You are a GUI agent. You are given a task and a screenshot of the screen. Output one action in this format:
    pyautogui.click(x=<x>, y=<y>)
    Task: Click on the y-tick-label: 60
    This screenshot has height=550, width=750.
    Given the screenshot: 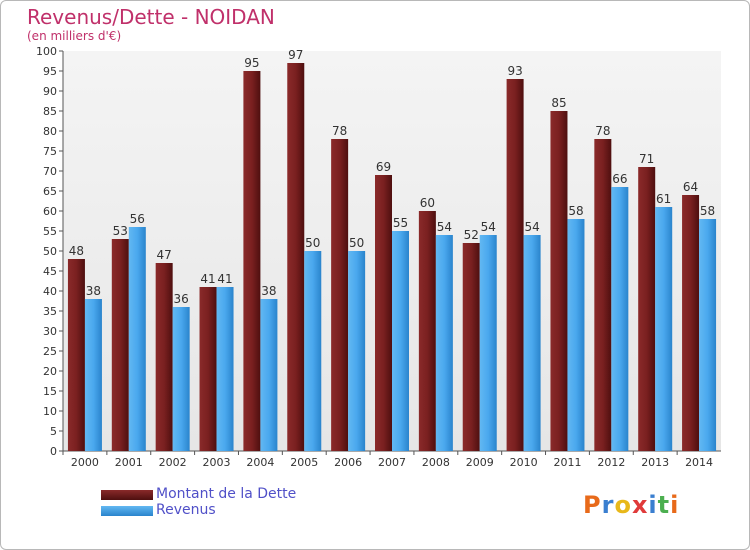 What is the action you would take?
    pyautogui.click(x=50, y=211)
    